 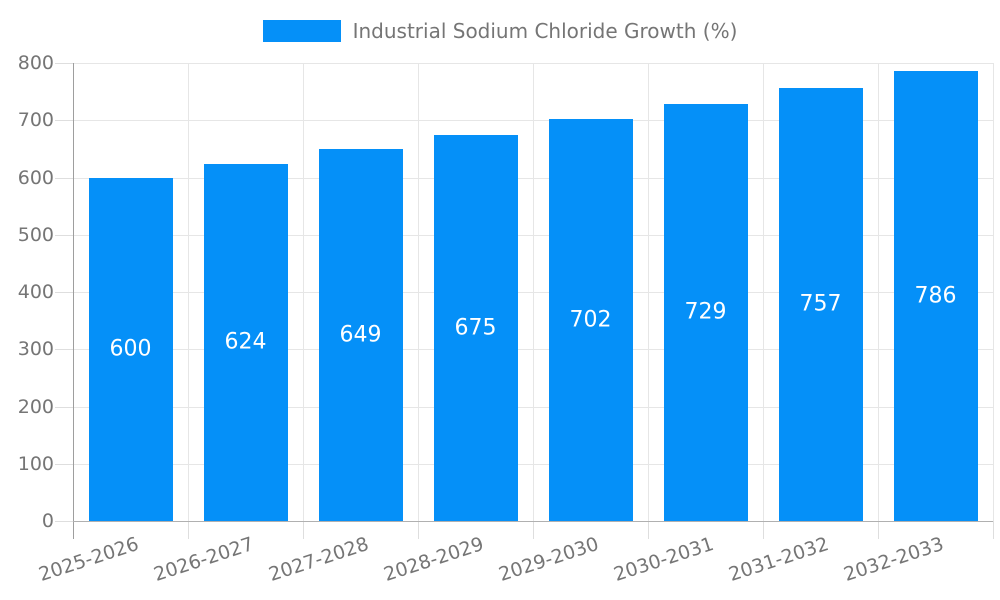 I want to click on bar-value-label: 729, so click(x=705, y=312).